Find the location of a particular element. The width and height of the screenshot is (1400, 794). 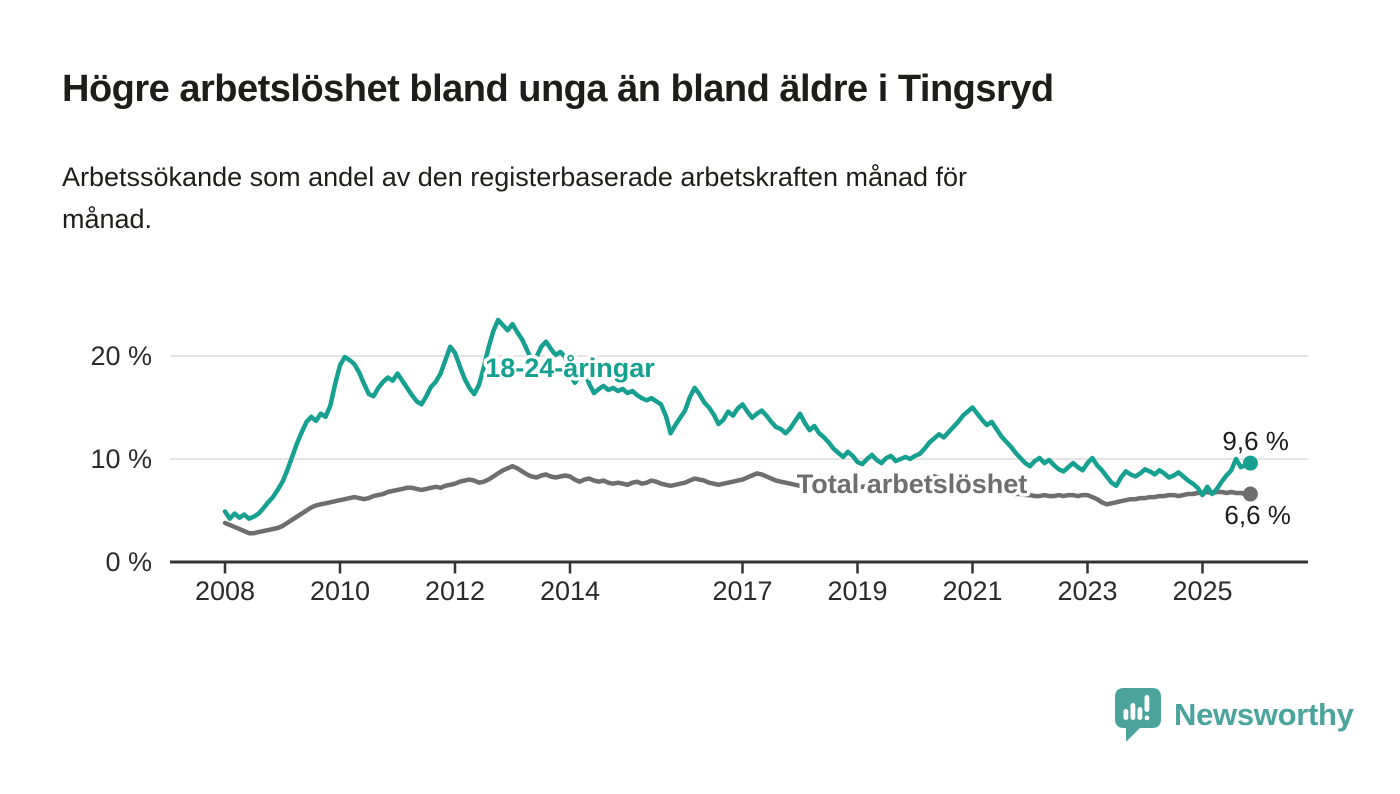

newsworthy-logo-text: Newsworthy is located at coordinates (1264, 714).